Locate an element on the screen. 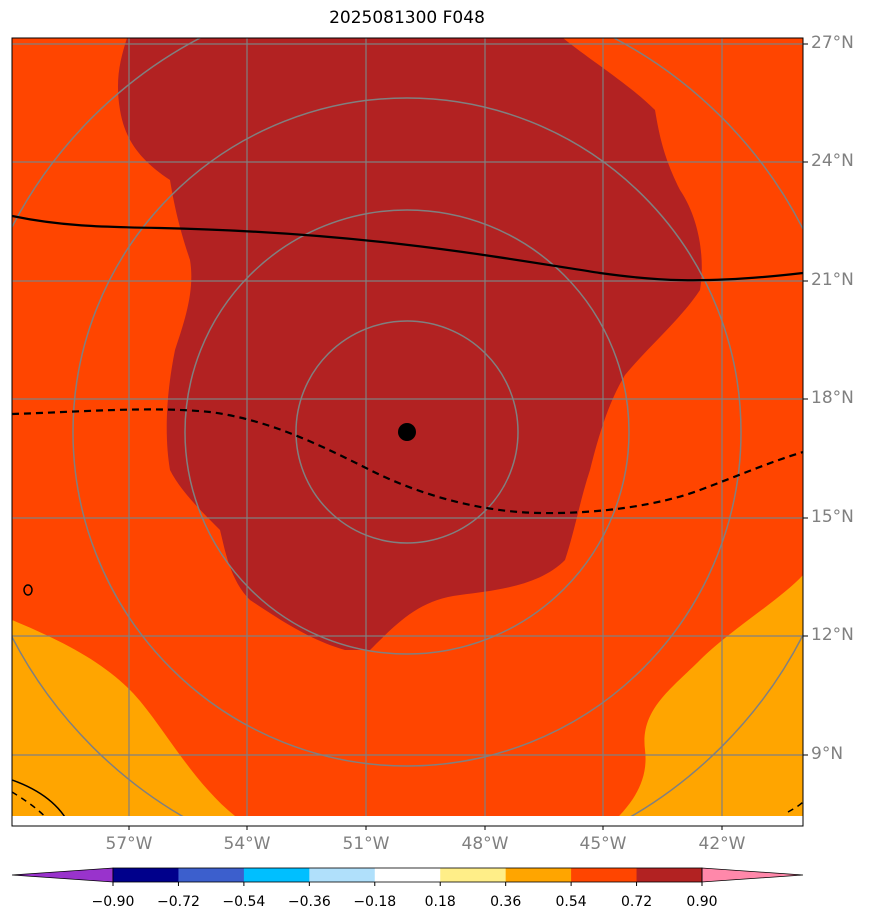 This screenshot has width=873, height=924. colorbar-tick-label: −0.36 is located at coordinates (309, 902).